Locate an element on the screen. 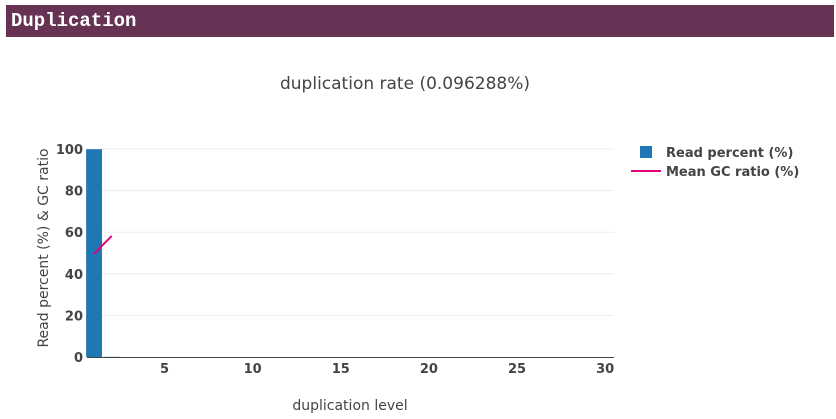 The image size is (836, 419). y-tick-label: 0 is located at coordinates (78, 358).